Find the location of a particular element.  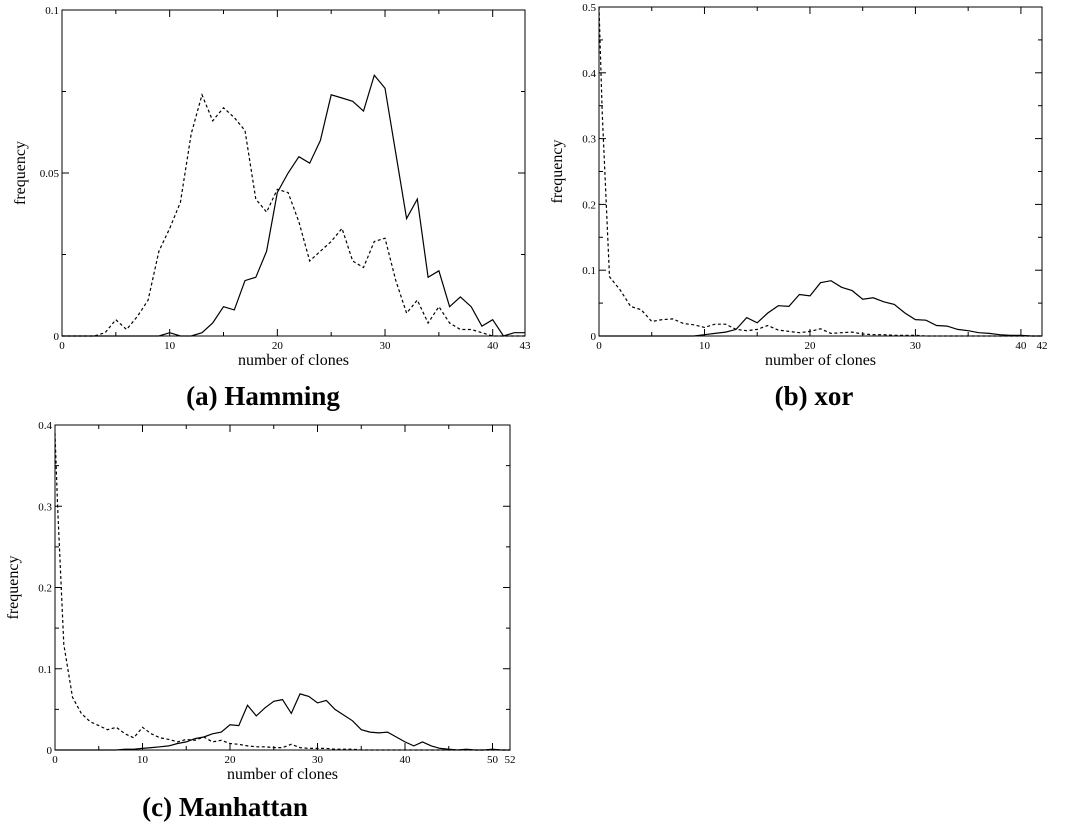

y-tick-label: 0.05 is located at coordinates (50, 174).